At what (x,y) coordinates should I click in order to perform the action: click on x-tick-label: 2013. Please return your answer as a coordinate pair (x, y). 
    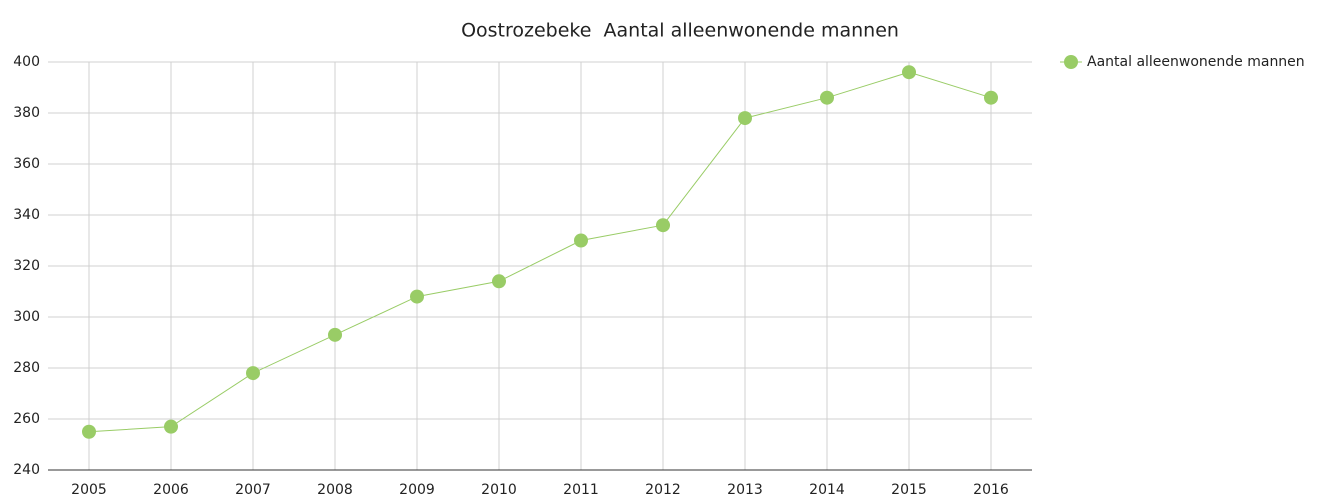
    Looking at the image, I should click on (745, 490).